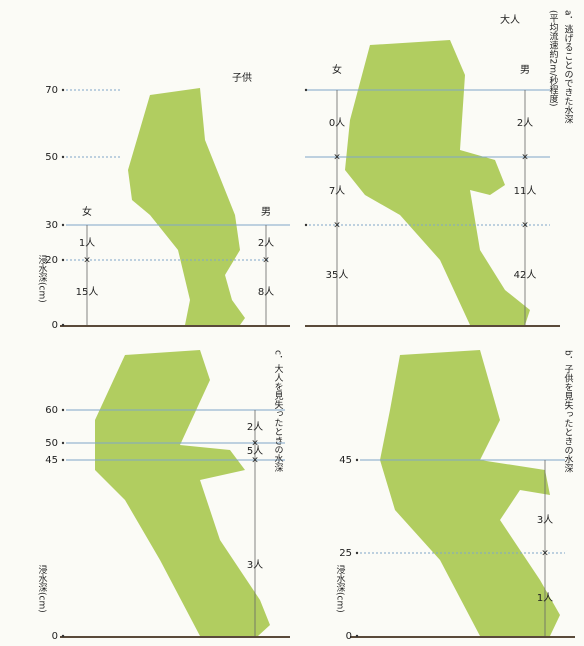  Describe the element at coordinates (51, 260) in the screenshot. I see `tick-label: 20` at that location.